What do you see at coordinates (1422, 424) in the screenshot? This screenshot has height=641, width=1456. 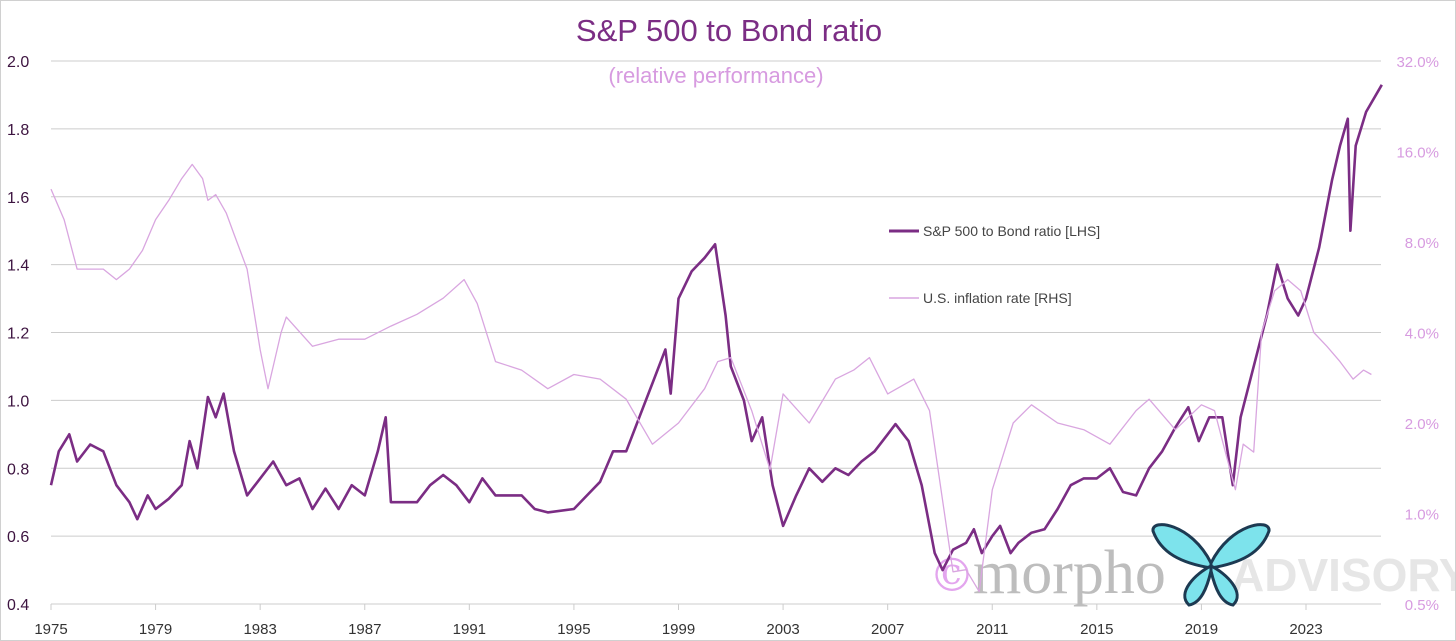 I see `right-axis-tick-label: 2.0%` at bounding box center [1422, 424].